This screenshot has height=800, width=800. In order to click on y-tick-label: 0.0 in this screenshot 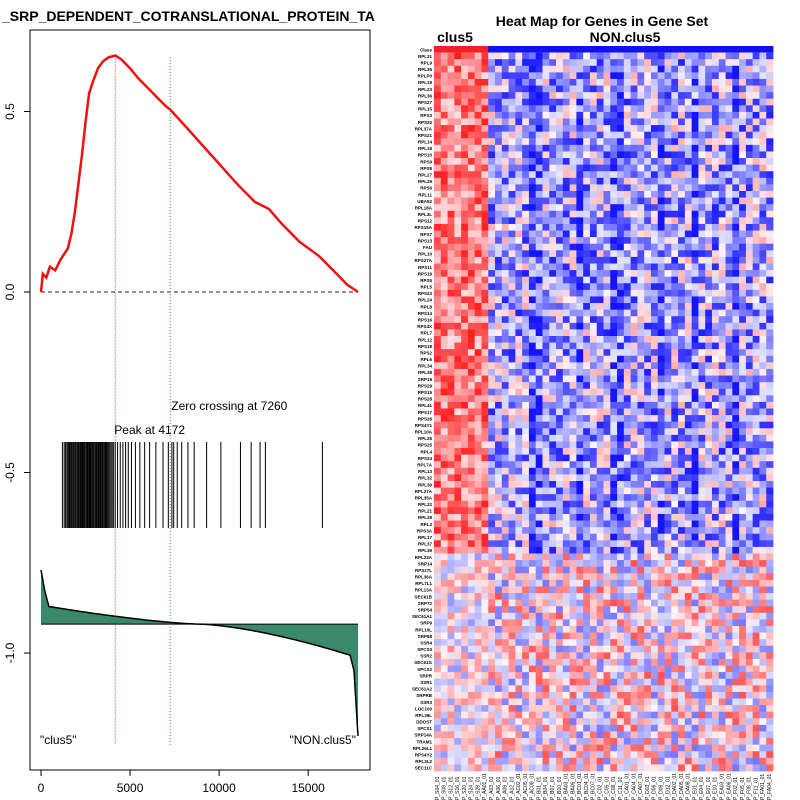, I will do `click(10, 291)`.